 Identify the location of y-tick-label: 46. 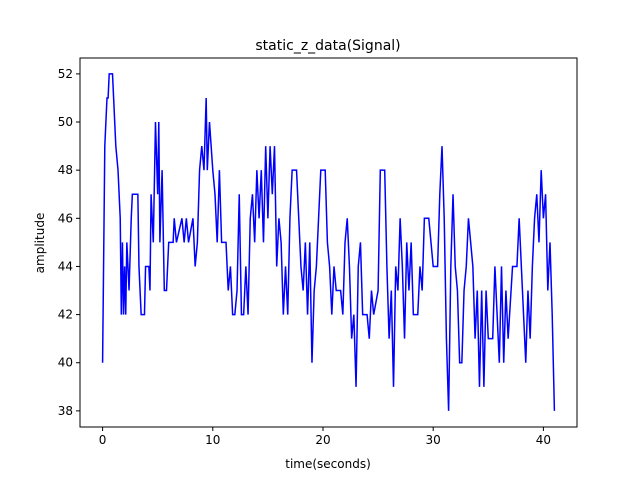
(65, 218).